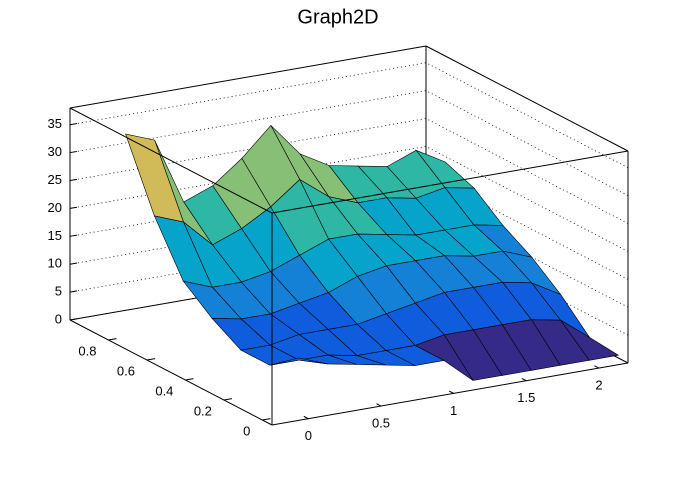 This screenshot has width=696, height=477. I want to click on z-tick-label: 0, so click(58, 318).